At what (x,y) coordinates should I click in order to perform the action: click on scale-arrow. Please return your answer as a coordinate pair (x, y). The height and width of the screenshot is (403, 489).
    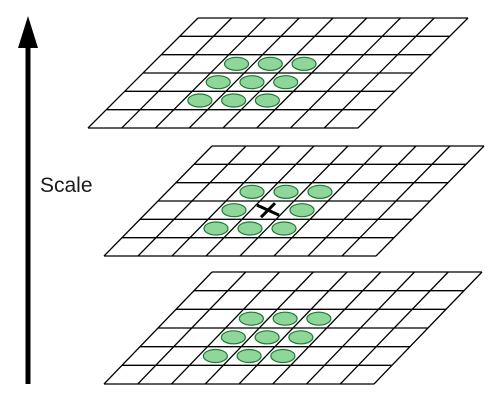
    Looking at the image, I should click on (28, 200).